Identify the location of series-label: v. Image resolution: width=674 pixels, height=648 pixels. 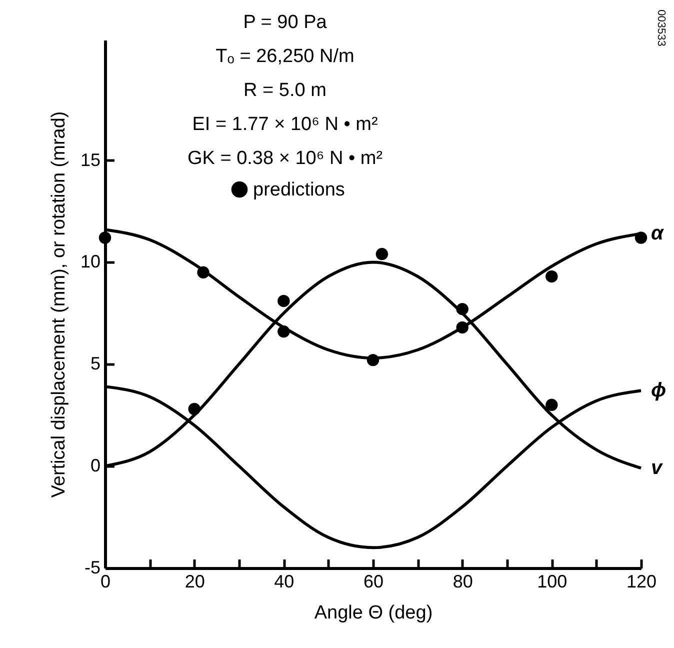
(657, 468).